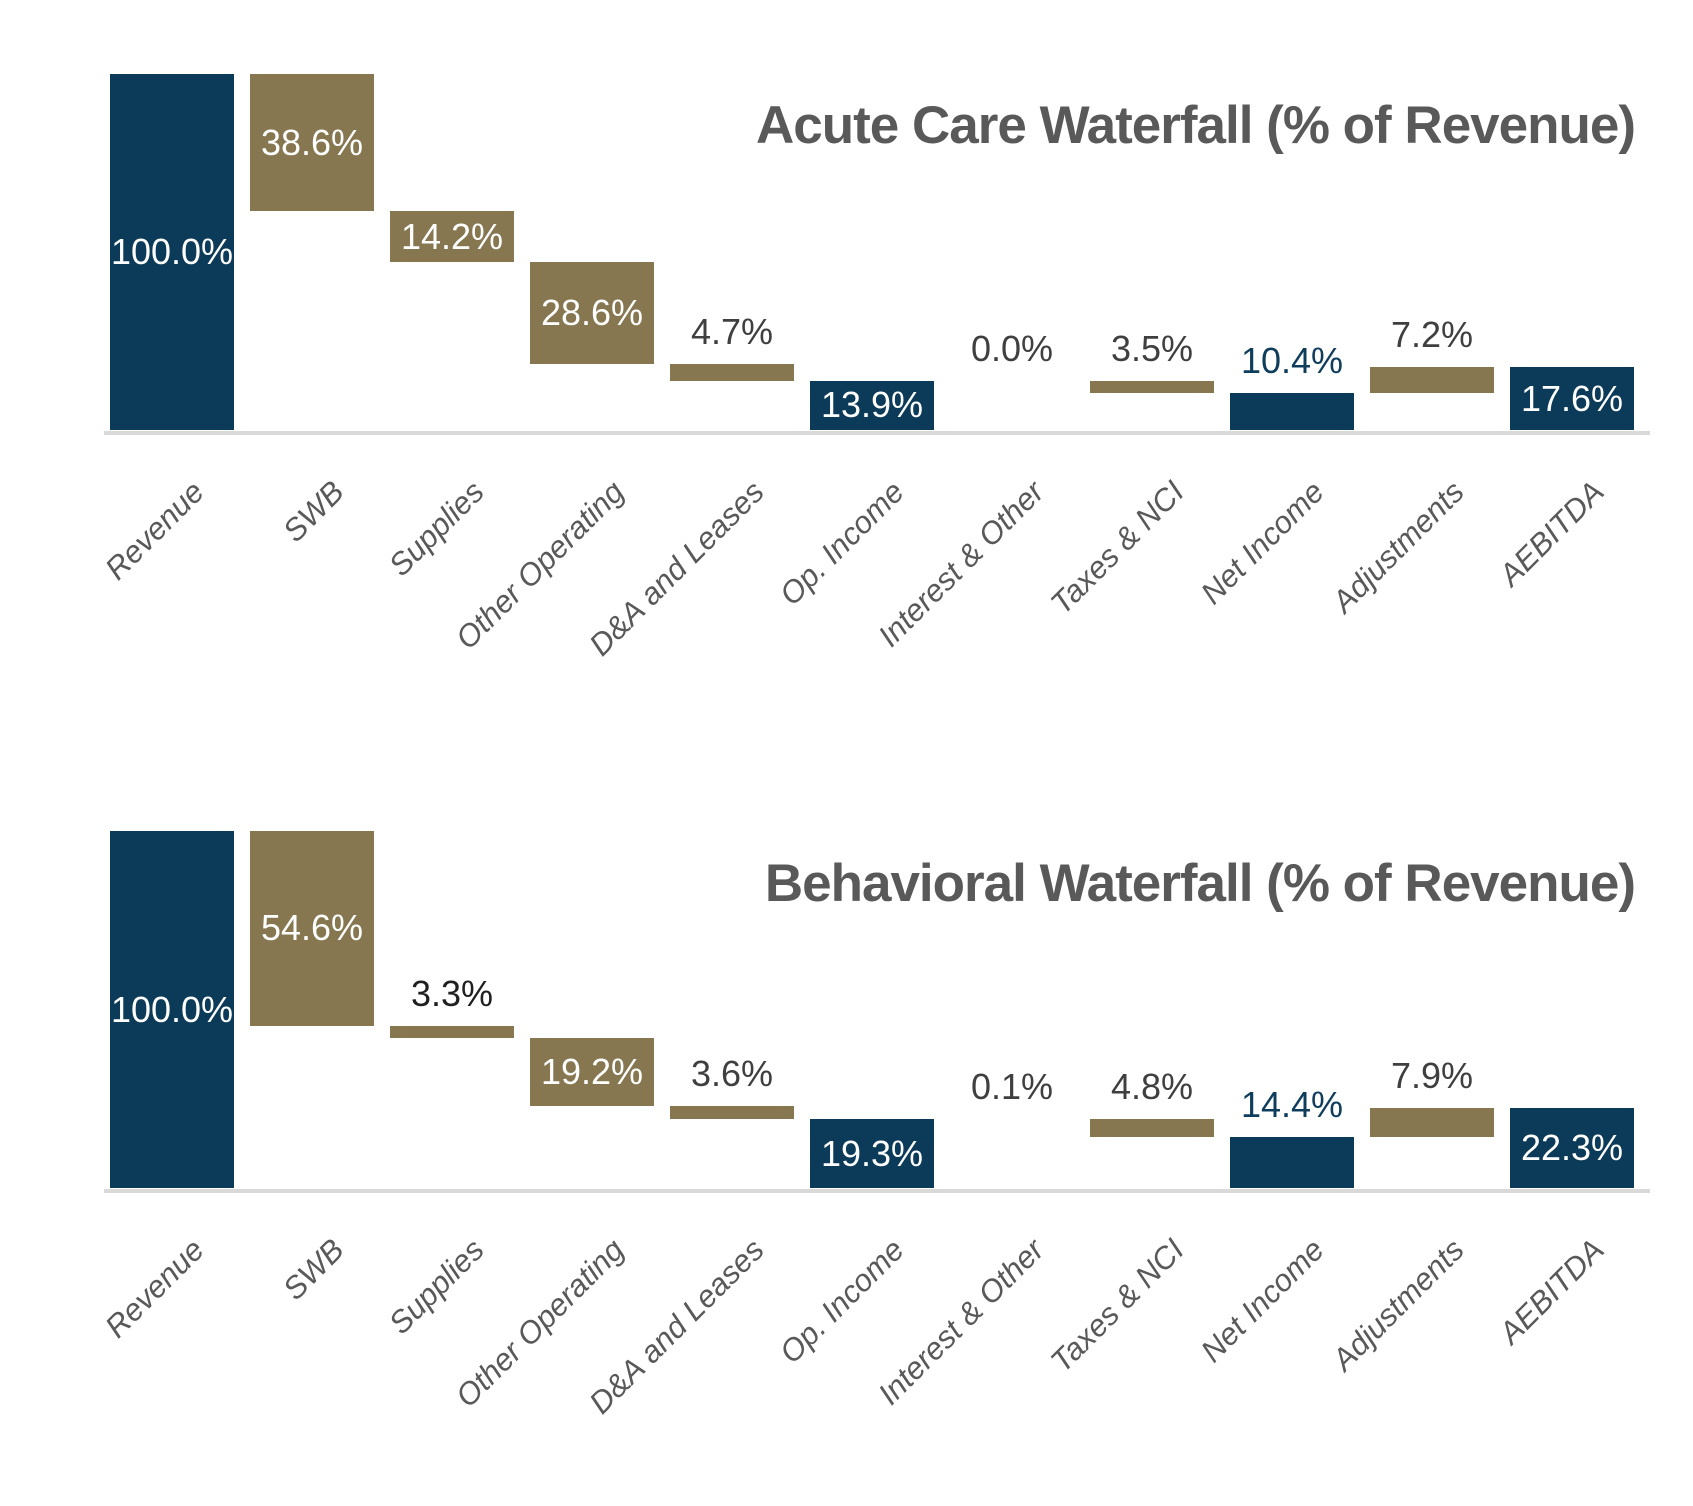  Describe the element at coordinates (1196, 125) in the screenshot. I see `chart-title: Acute Care Waterfall (% of Revenue)` at that location.